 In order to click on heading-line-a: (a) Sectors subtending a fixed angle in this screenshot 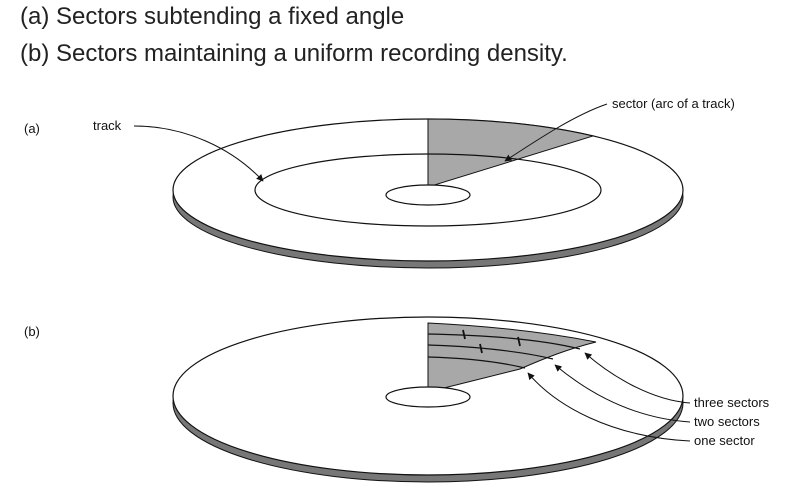, I will do `click(212, 16)`.